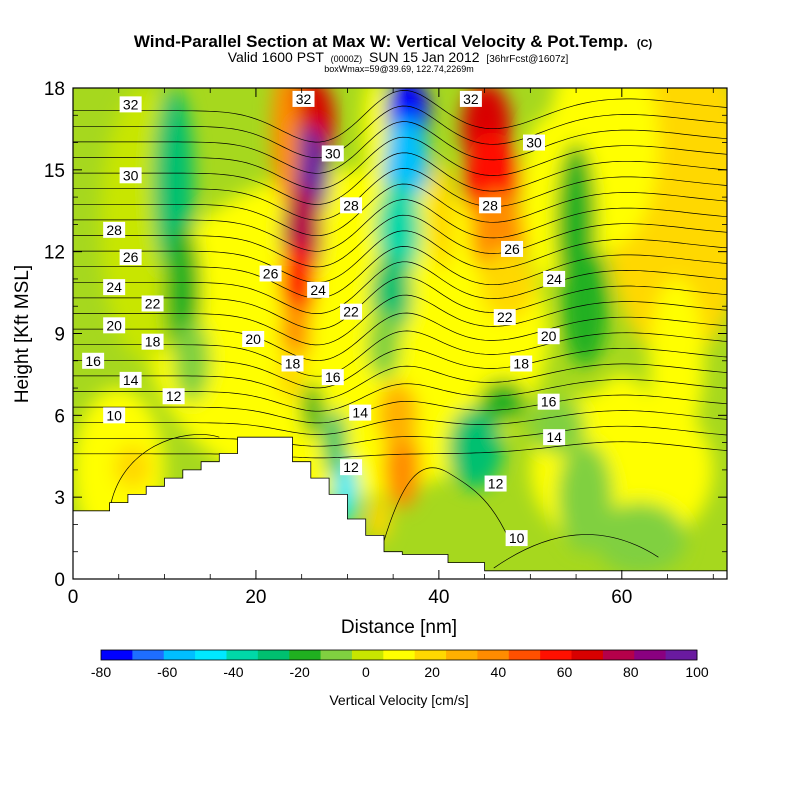 Image resolution: width=800 pixels, height=800 pixels. I want to click on theta-label-text: 10, so click(517, 538).